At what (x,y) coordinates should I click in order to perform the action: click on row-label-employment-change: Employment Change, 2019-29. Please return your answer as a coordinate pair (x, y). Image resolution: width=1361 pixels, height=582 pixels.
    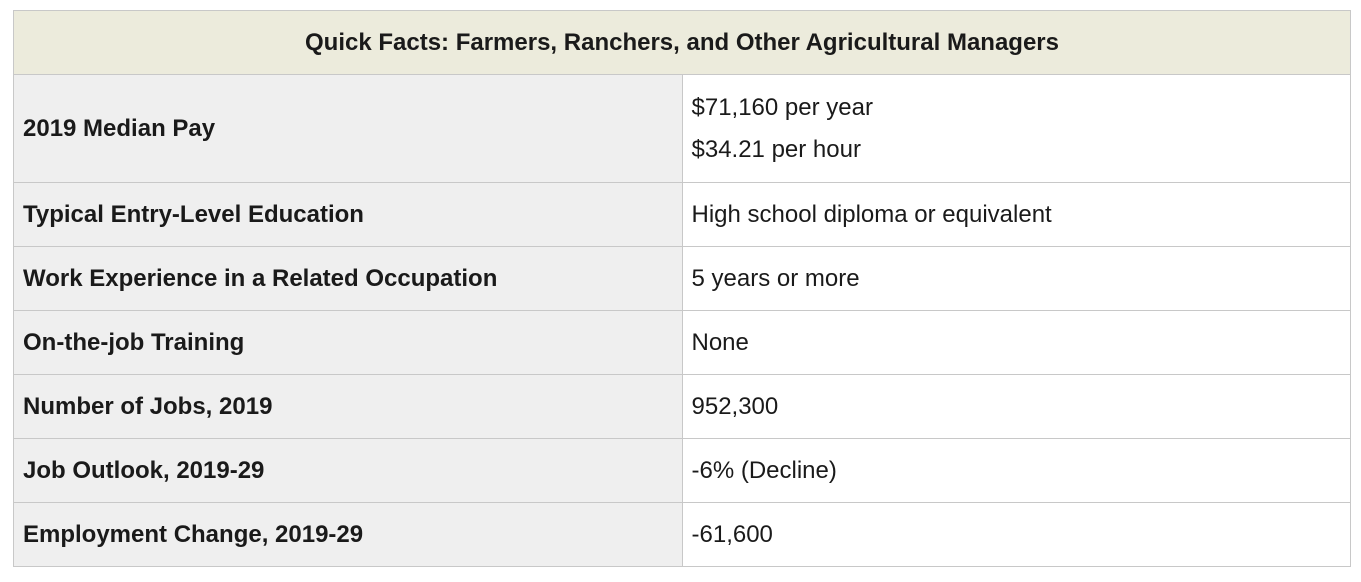
    Looking at the image, I should click on (348, 534).